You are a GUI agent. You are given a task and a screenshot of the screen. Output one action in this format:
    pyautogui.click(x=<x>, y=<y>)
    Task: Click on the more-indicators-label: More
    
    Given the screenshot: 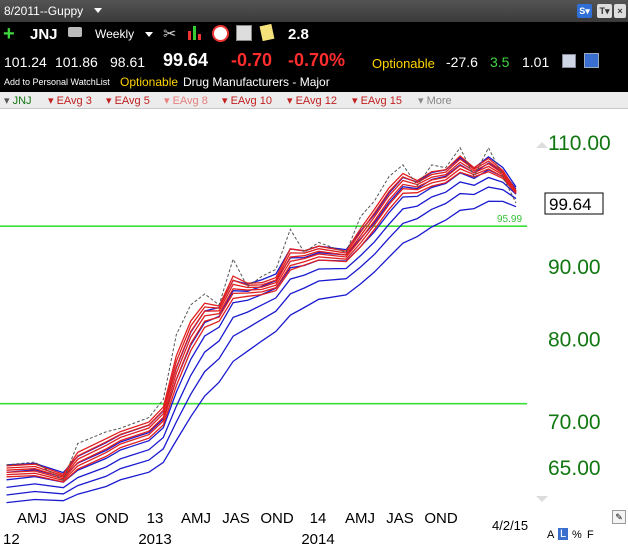 What is the action you would take?
    pyautogui.click(x=439, y=101)
    